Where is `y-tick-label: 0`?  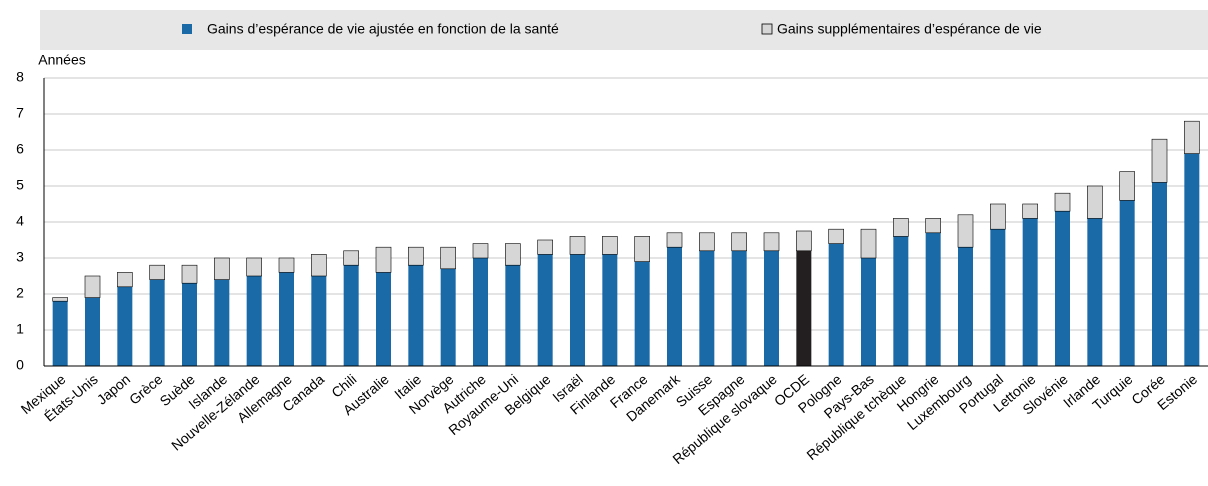 y-tick-label: 0 is located at coordinates (20, 365).